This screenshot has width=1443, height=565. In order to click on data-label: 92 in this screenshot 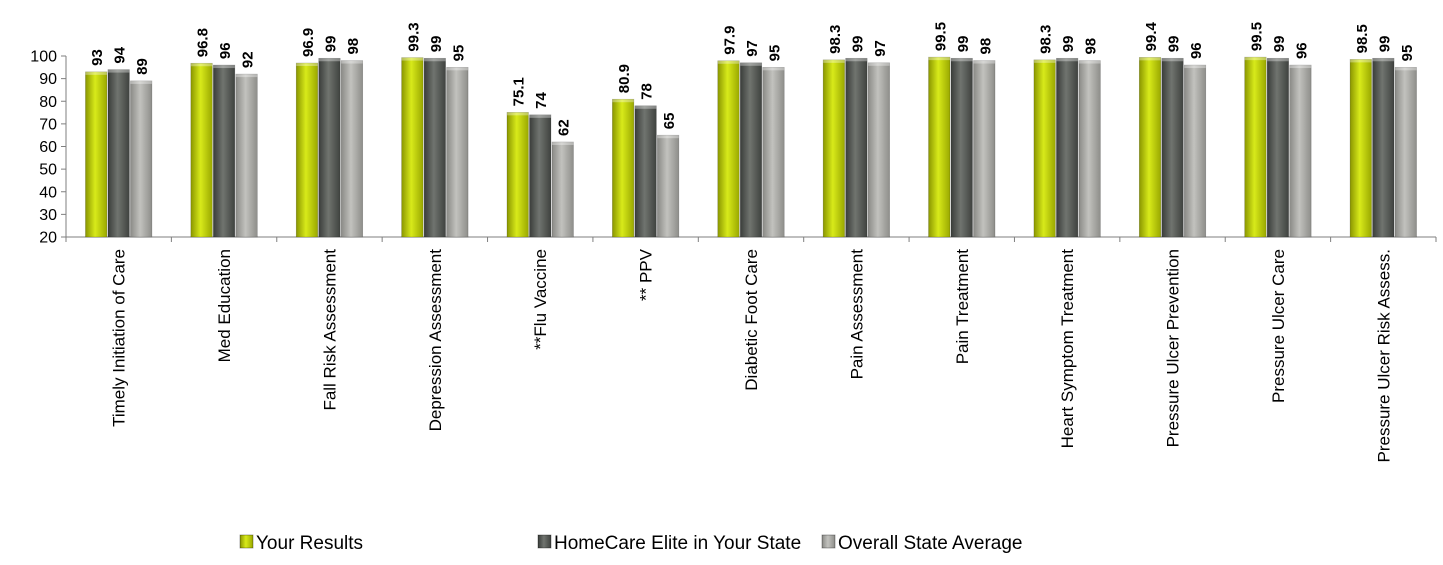, I will do `click(248, 59)`.